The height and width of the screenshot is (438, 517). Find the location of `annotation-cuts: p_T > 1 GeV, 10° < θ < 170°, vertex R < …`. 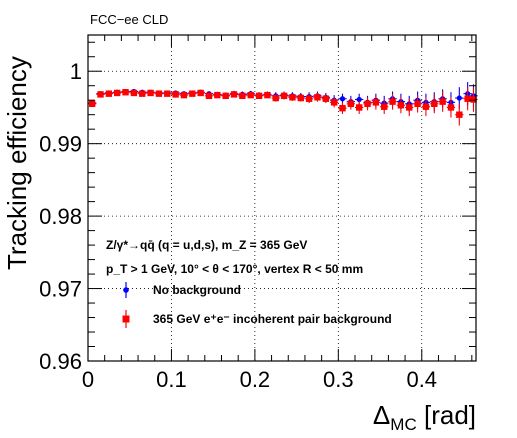

annotation-cuts: p_T > 1 GeV, 10° < θ < 170°, vertex R < … is located at coordinates (234, 269).